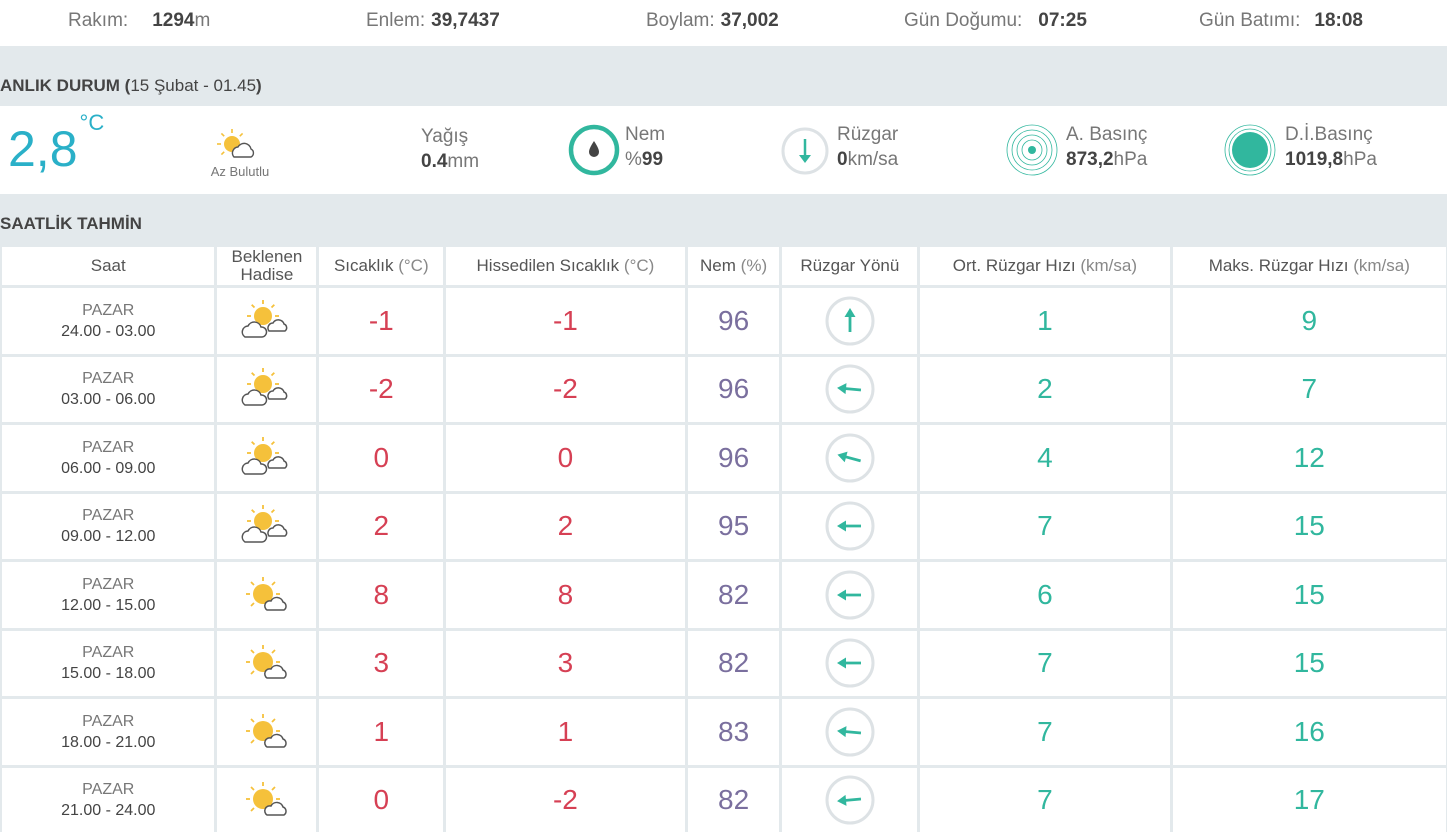 The image size is (1447, 832). I want to click on table-row: PAZAR 12.00 - 15.00 8 8 82 6 15, so click(724, 595).